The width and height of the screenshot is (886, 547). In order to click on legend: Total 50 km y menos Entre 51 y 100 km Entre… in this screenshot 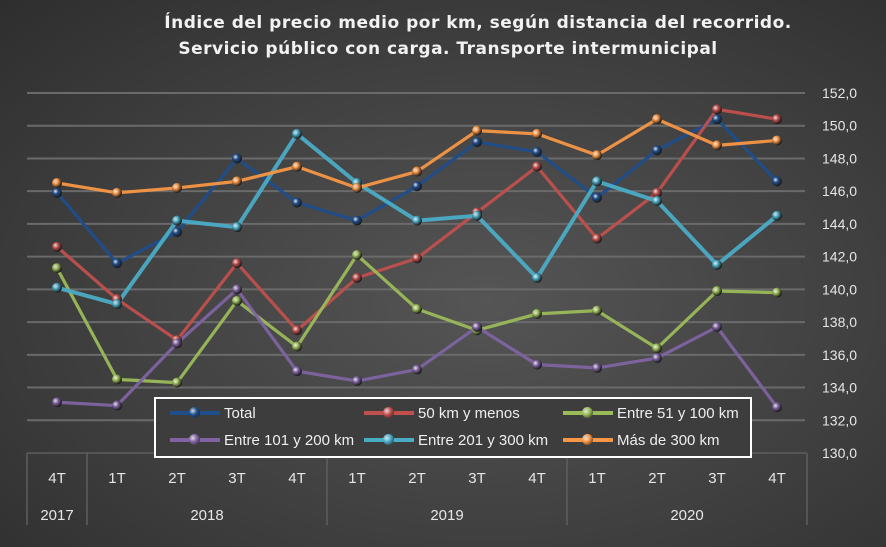, I will do `click(453, 427)`.